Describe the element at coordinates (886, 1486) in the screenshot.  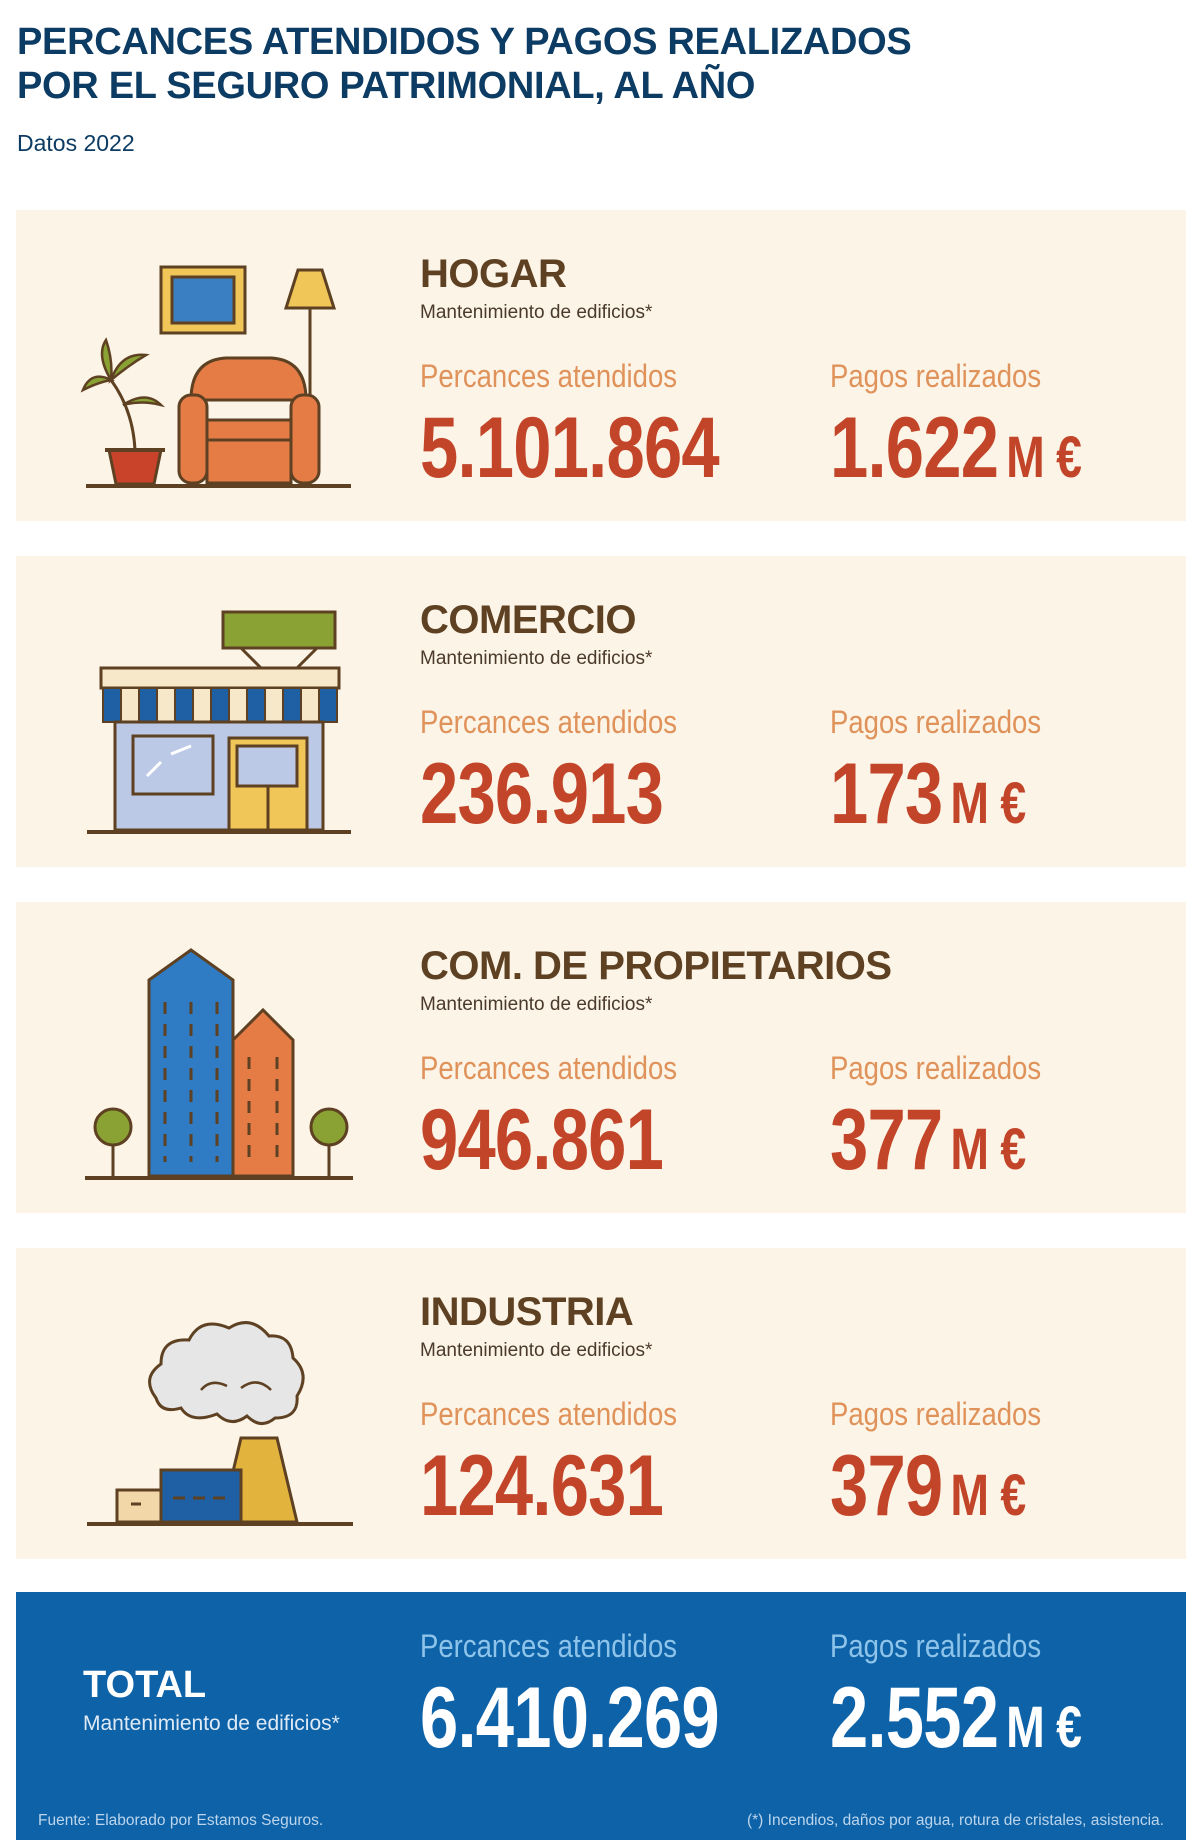
I see `pagos-value: 379` at that location.